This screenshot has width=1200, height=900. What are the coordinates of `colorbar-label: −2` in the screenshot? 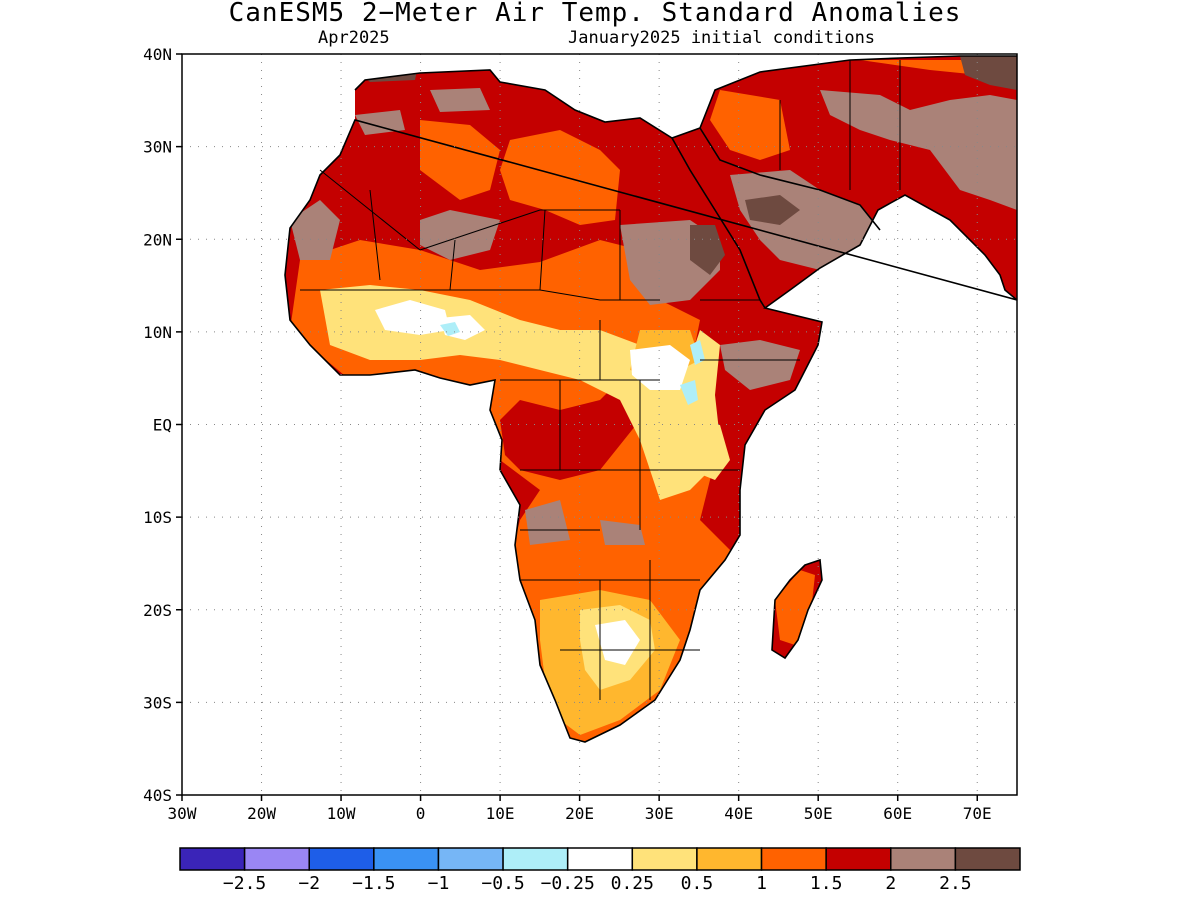 It's located at (309, 883).